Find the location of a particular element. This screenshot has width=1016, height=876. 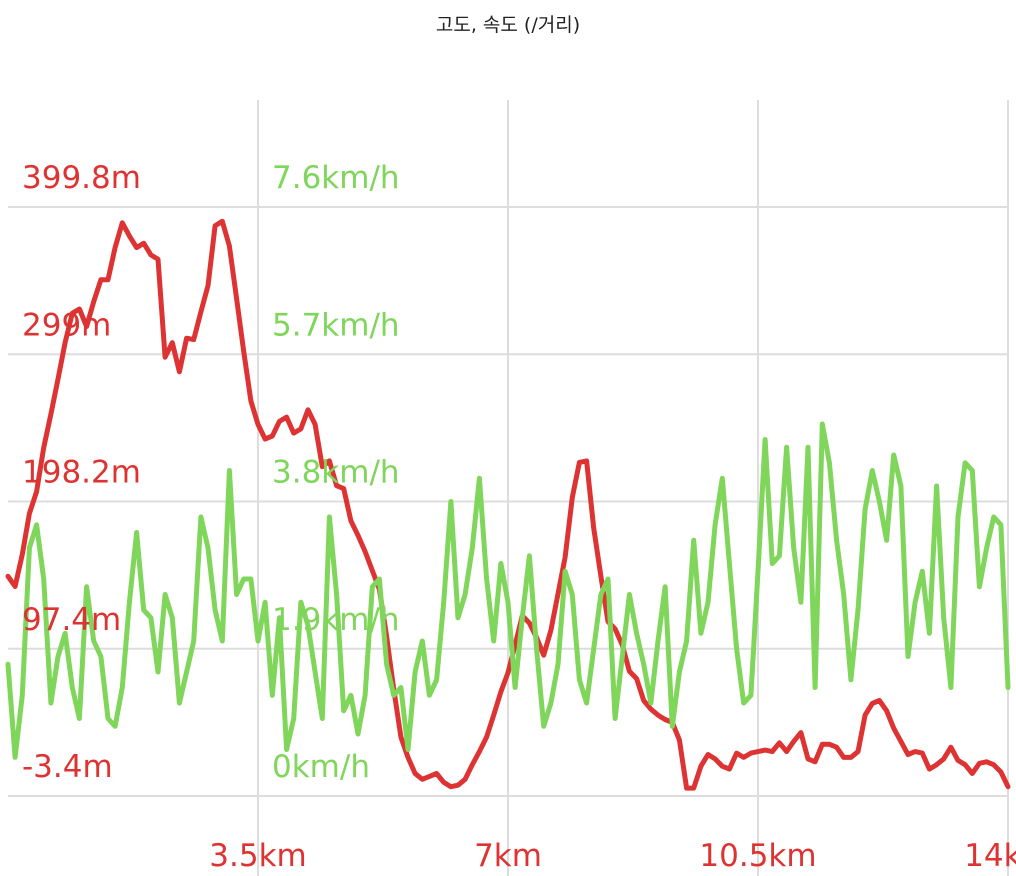

y-right-tick-label: 0km/h is located at coordinates (321, 767).